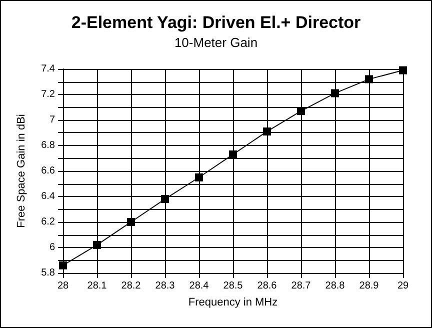 This screenshot has width=432, height=328. I want to click on x-tick-label: 28.6, so click(267, 286).